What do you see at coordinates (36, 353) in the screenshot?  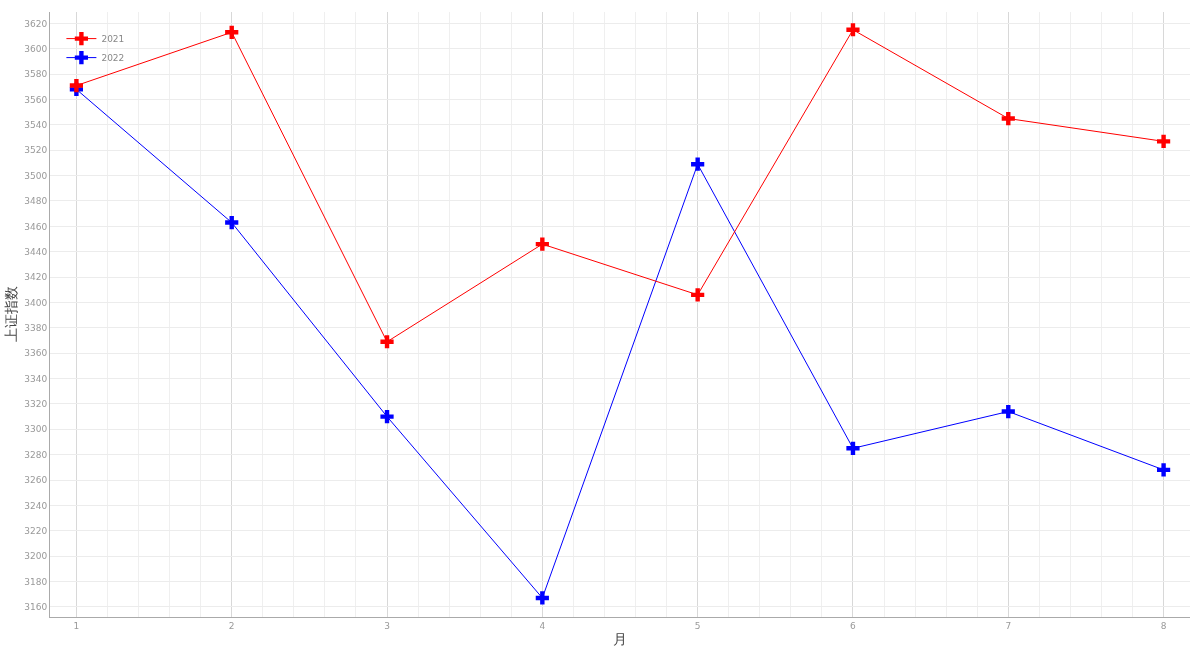 I see `y-tick-label: 3360` at bounding box center [36, 353].